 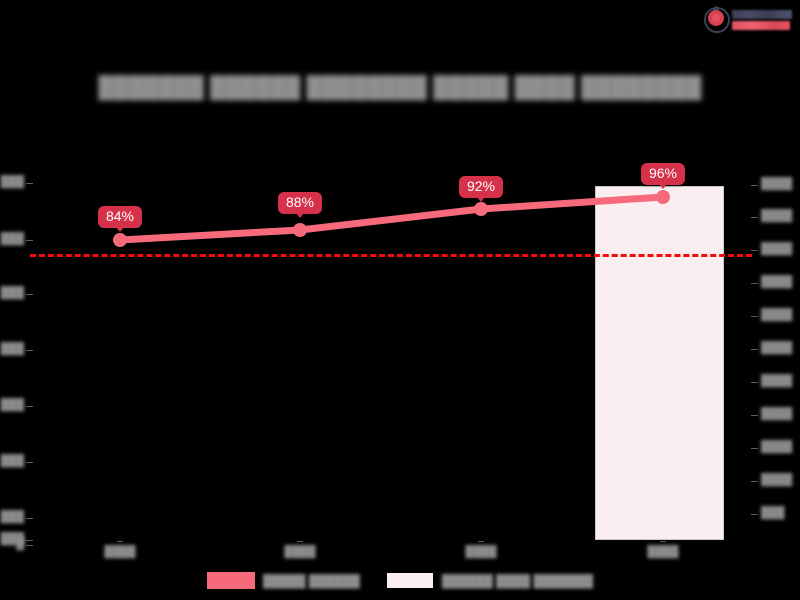 I want to click on logo-blossom-shape, so click(x=716, y=18).